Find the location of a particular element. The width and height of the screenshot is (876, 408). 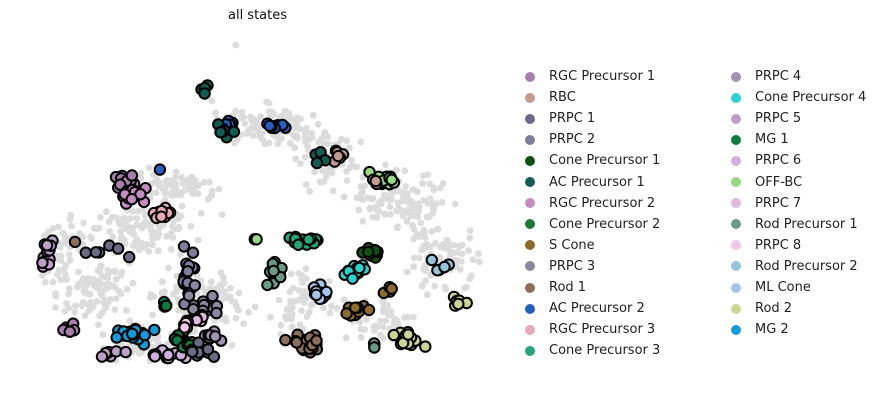

legend-item: PRPC 3 is located at coordinates (560, 266).